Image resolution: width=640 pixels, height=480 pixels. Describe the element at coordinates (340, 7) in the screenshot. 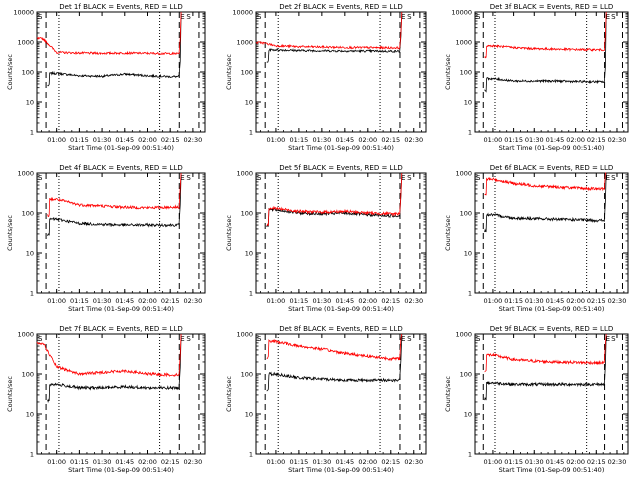

I see `chart-title: Det 2f BLACK = Events, RED = LLD` at that location.